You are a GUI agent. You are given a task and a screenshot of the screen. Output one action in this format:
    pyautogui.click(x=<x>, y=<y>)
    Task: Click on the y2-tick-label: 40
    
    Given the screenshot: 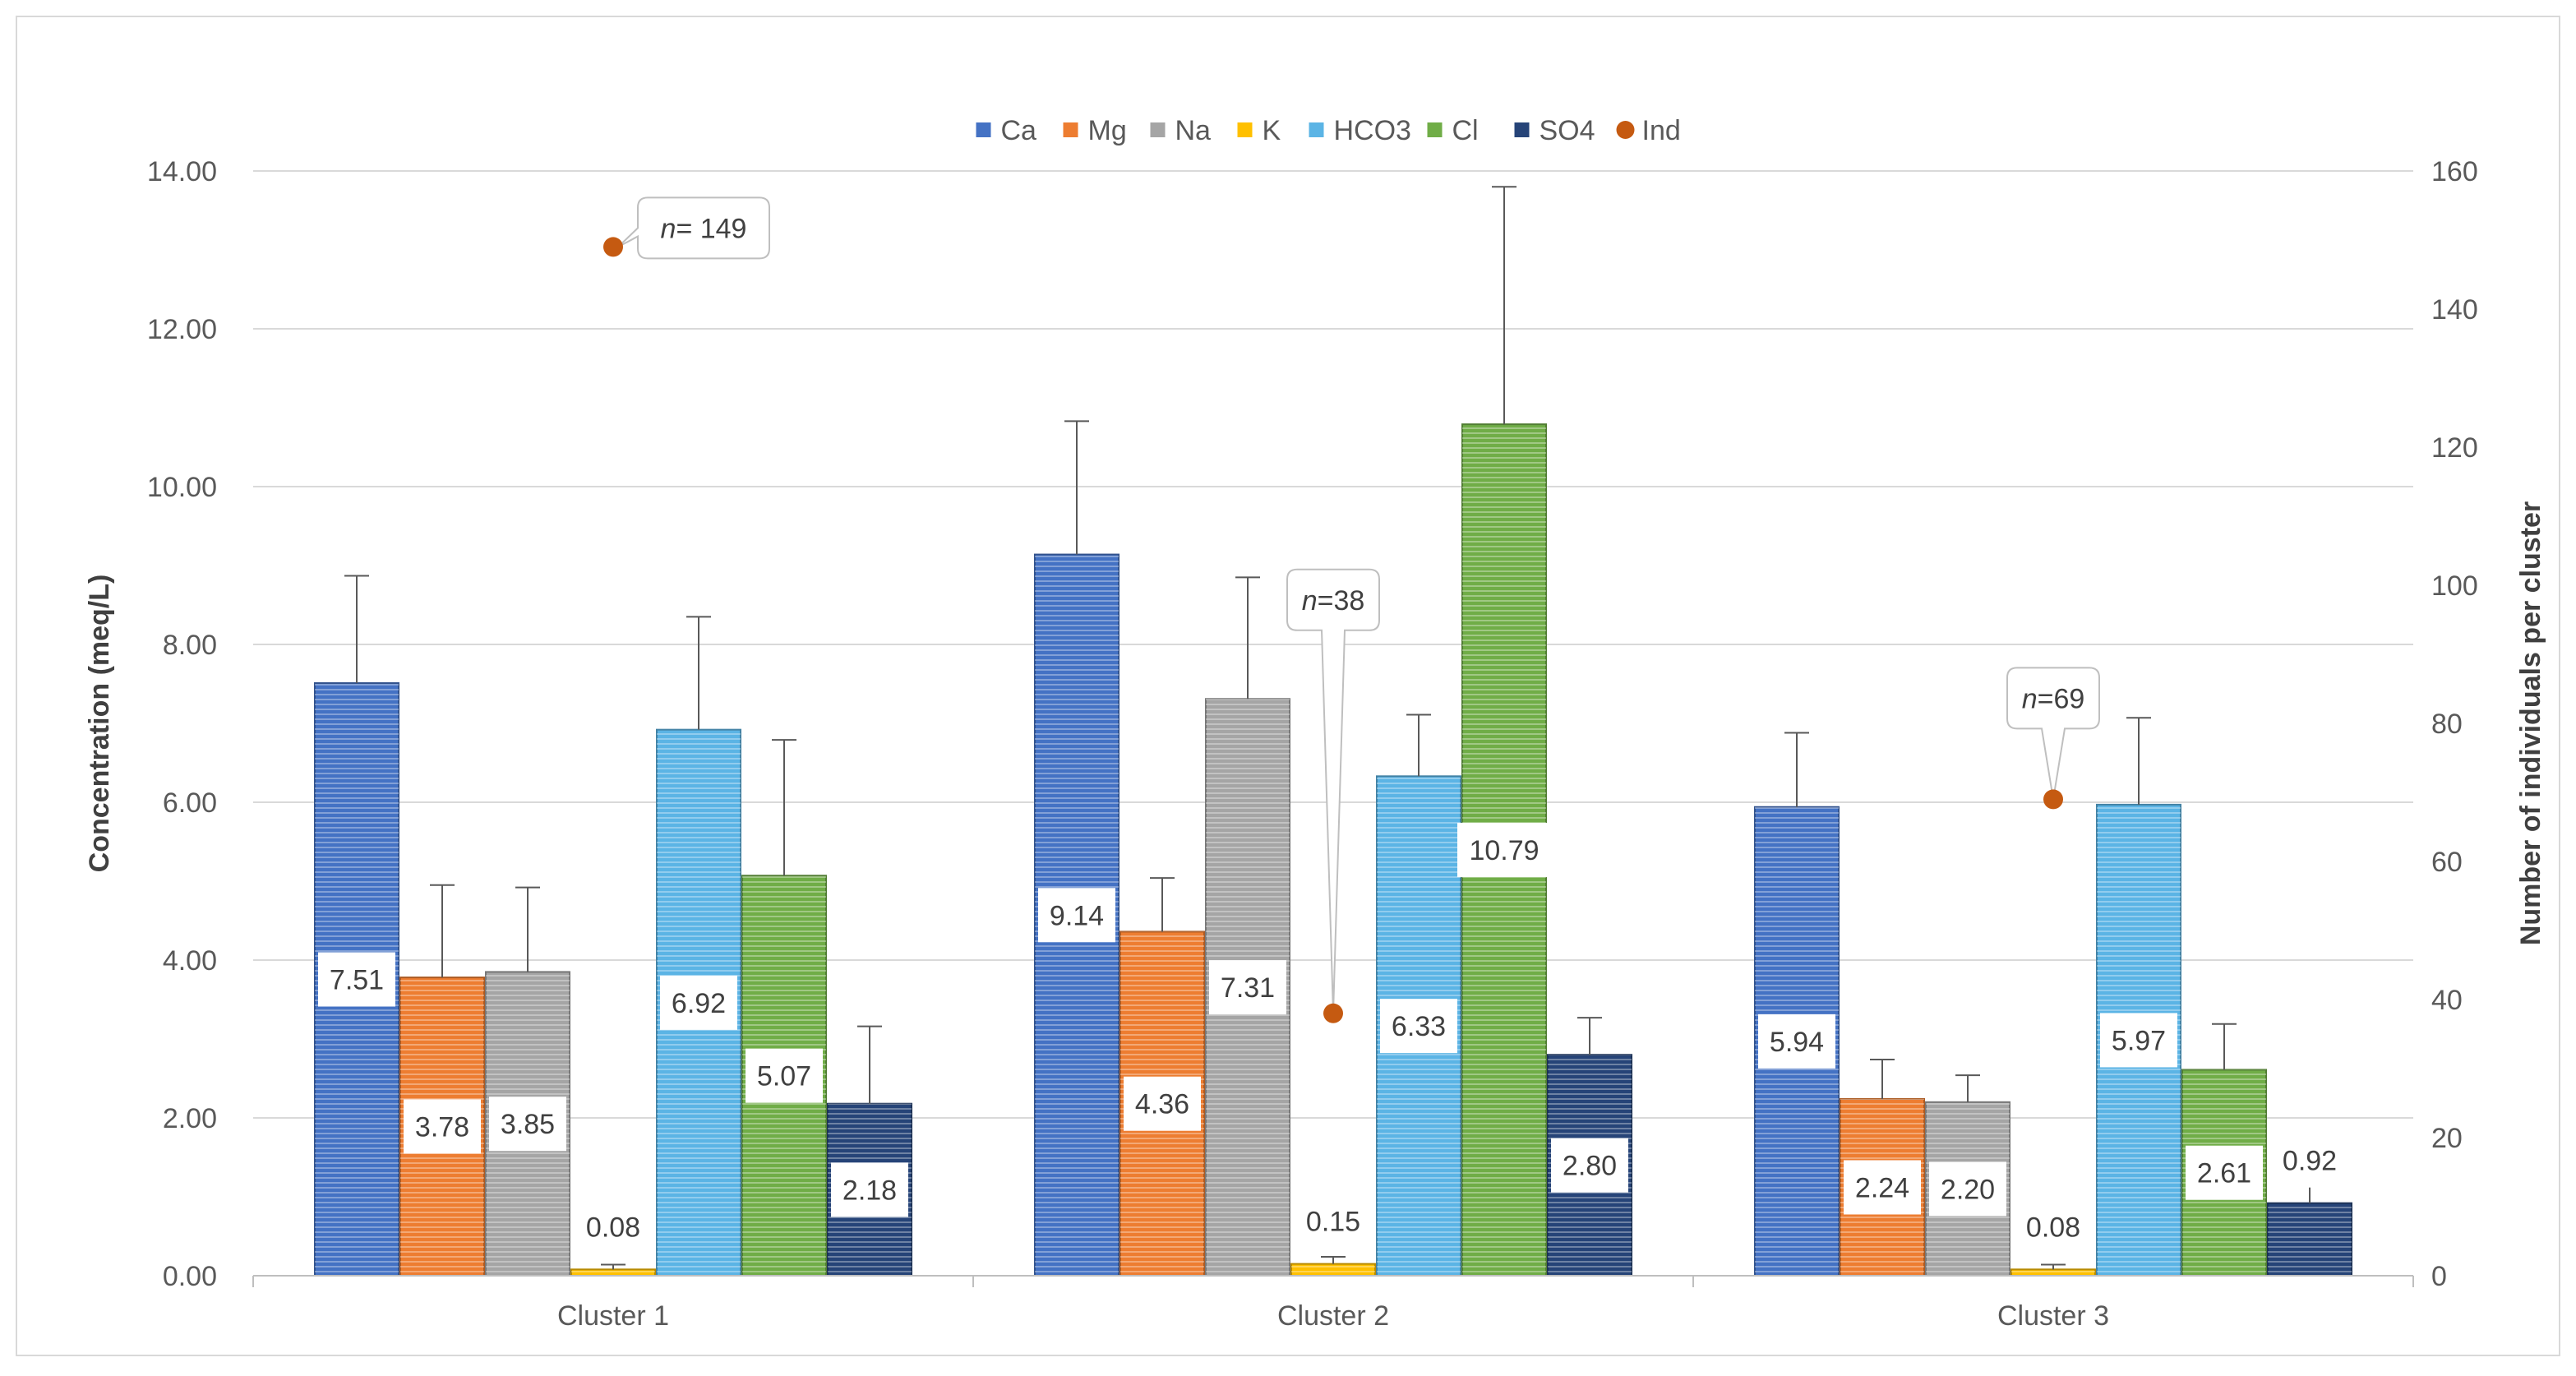 What is the action you would take?
    pyautogui.click(x=2447, y=1000)
    